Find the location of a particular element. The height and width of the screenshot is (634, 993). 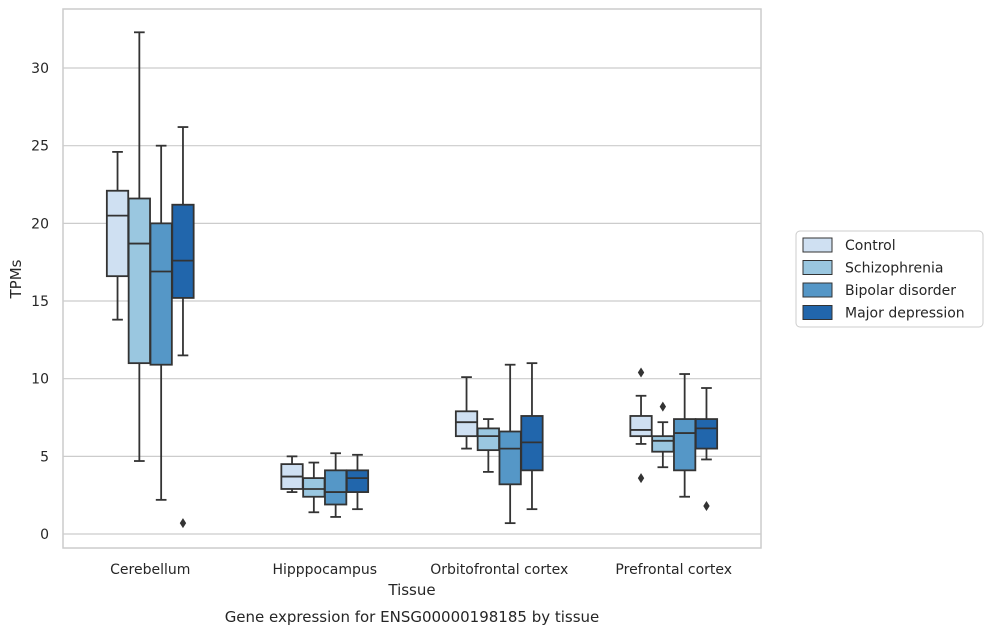

legend-label: Schizophrenia is located at coordinates (894, 269).